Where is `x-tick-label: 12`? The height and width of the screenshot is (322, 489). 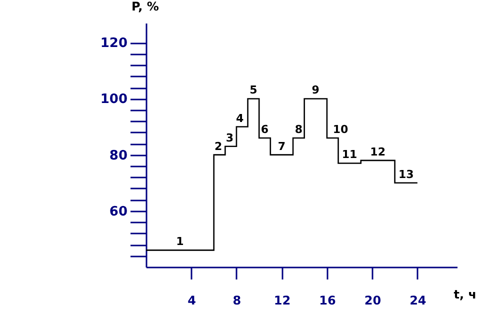
x-tick-label: 12 is located at coordinates (282, 301).